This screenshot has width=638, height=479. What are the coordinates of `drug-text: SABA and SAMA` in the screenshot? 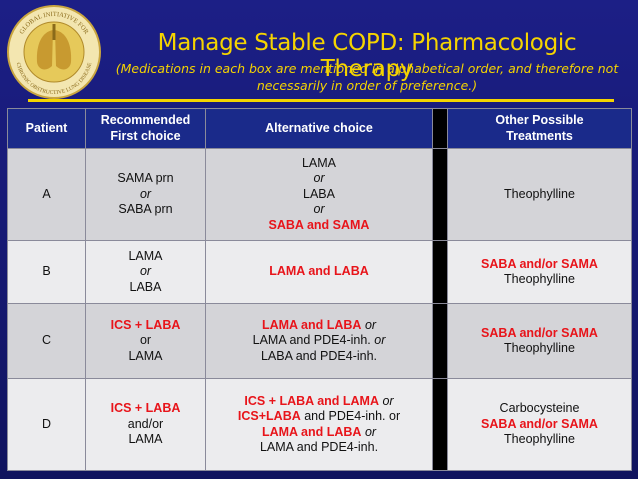 It's located at (319, 224).